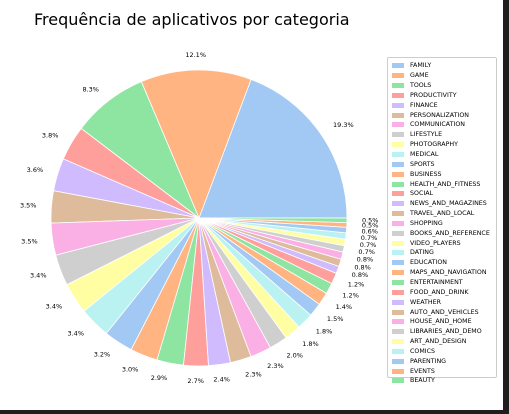 This screenshot has height=414, width=509. I want to click on legend-label: EVENTS, so click(422, 371).